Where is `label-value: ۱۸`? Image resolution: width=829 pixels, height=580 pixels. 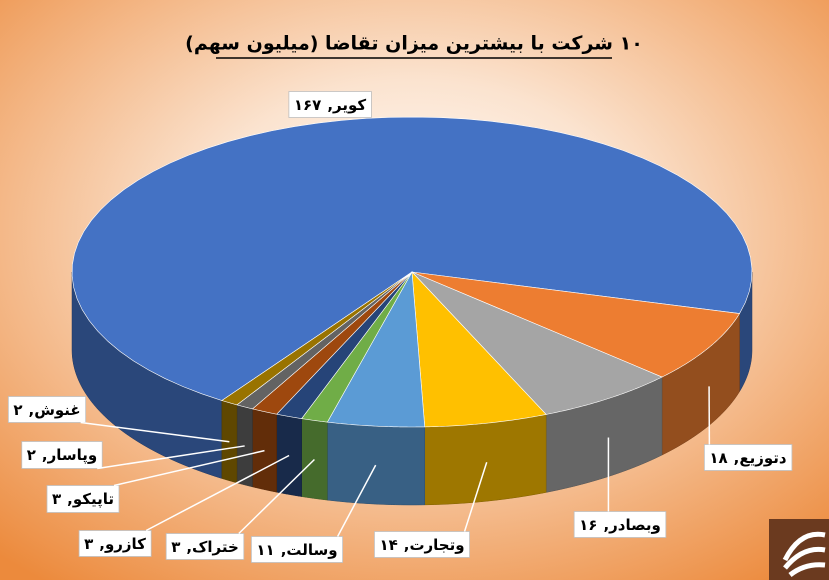 label-value: ۱۸ is located at coordinates (718, 458).